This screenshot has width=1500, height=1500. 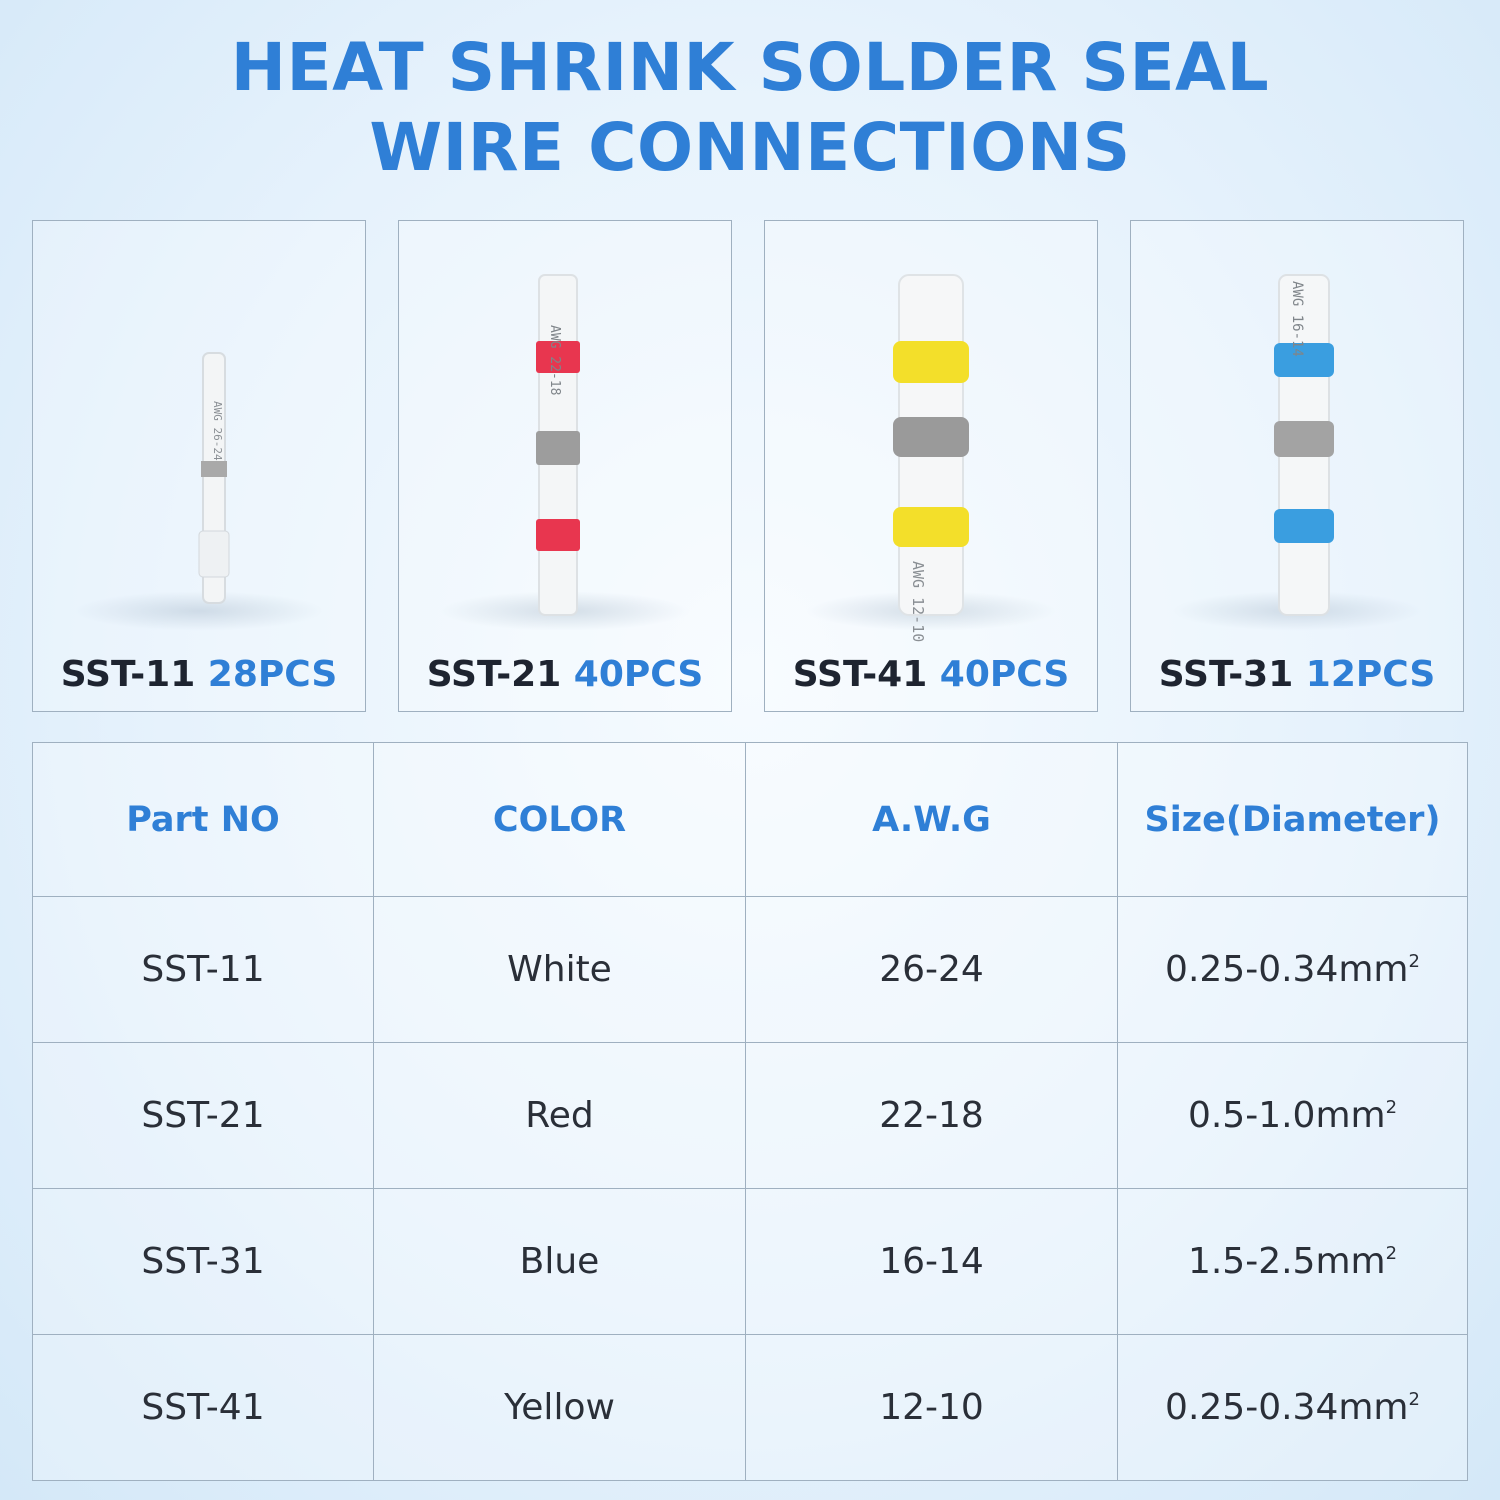 I want to click on cell-size: 1.5-2.5mm2, so click(x=1292, y=1261).